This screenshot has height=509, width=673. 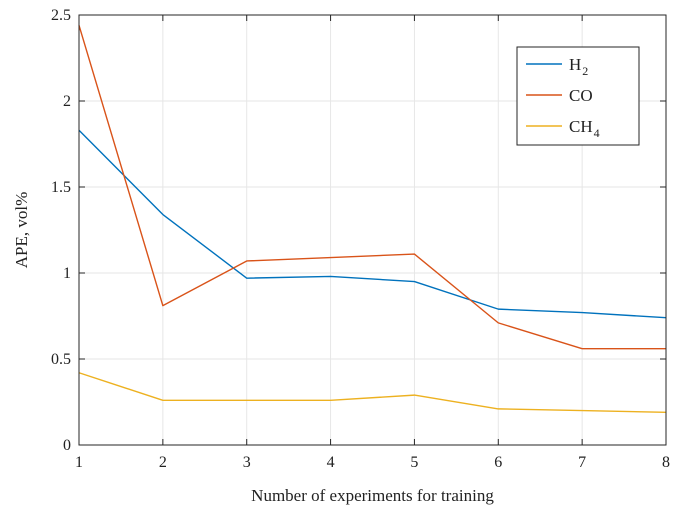 What do you see at coordinates (414, 462) in the screenshot?
I see `x-tick-label: 5` at bounding box center [414, 462].